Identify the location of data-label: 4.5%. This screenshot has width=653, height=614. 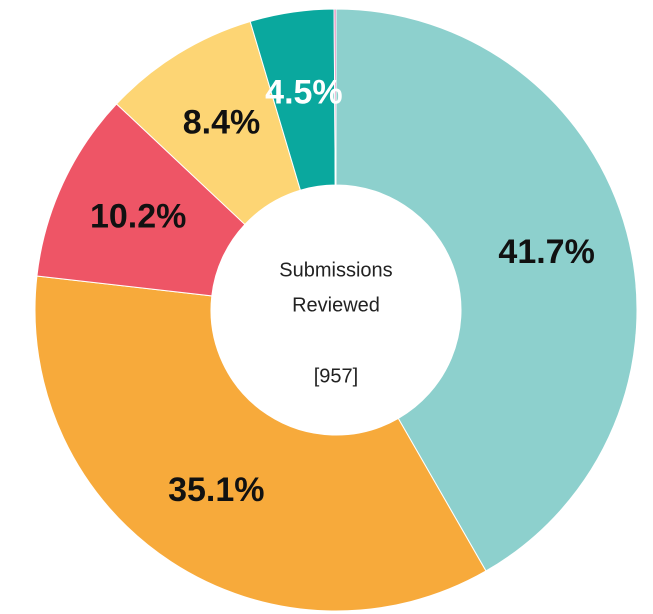
(304, 92).